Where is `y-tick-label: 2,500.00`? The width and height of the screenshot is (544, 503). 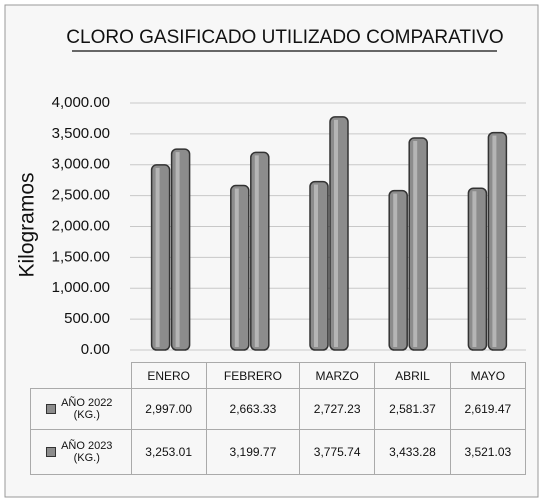
y-tick-label: 2,500.00 is located at coordinates (81, 195).